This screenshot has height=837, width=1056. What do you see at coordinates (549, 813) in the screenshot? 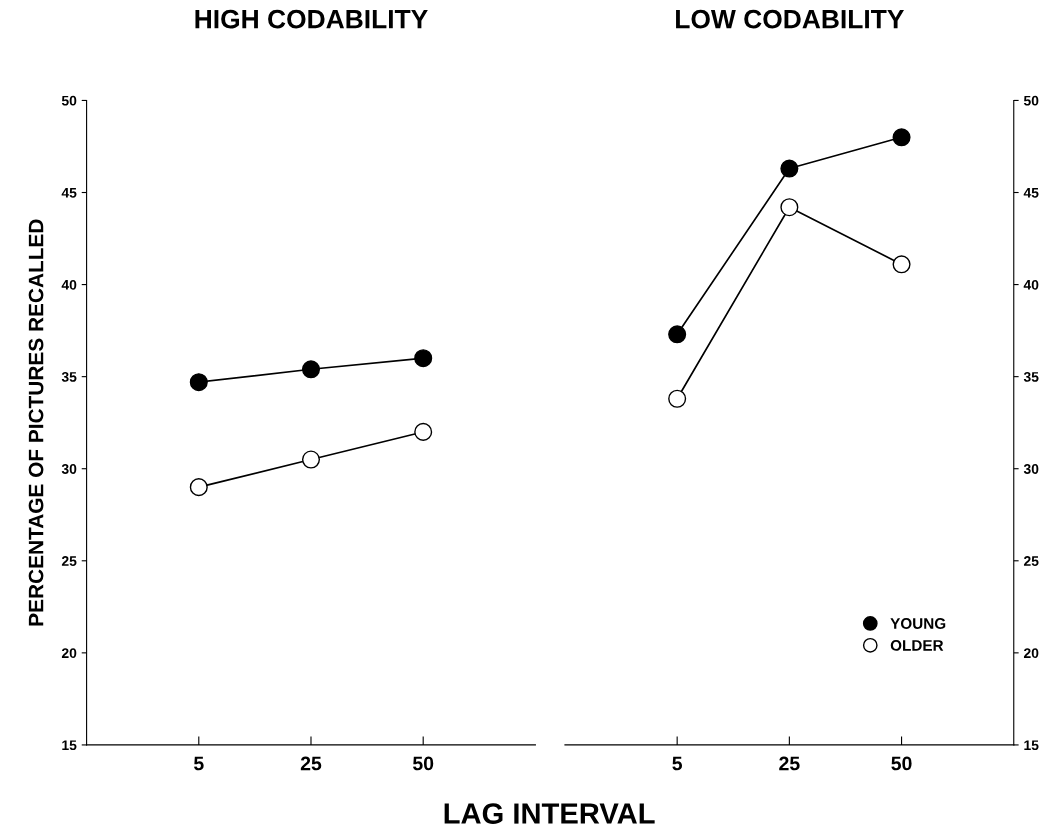
I see `x-axis-title: LAG INTERVAL` at bounding box center [549, 813].